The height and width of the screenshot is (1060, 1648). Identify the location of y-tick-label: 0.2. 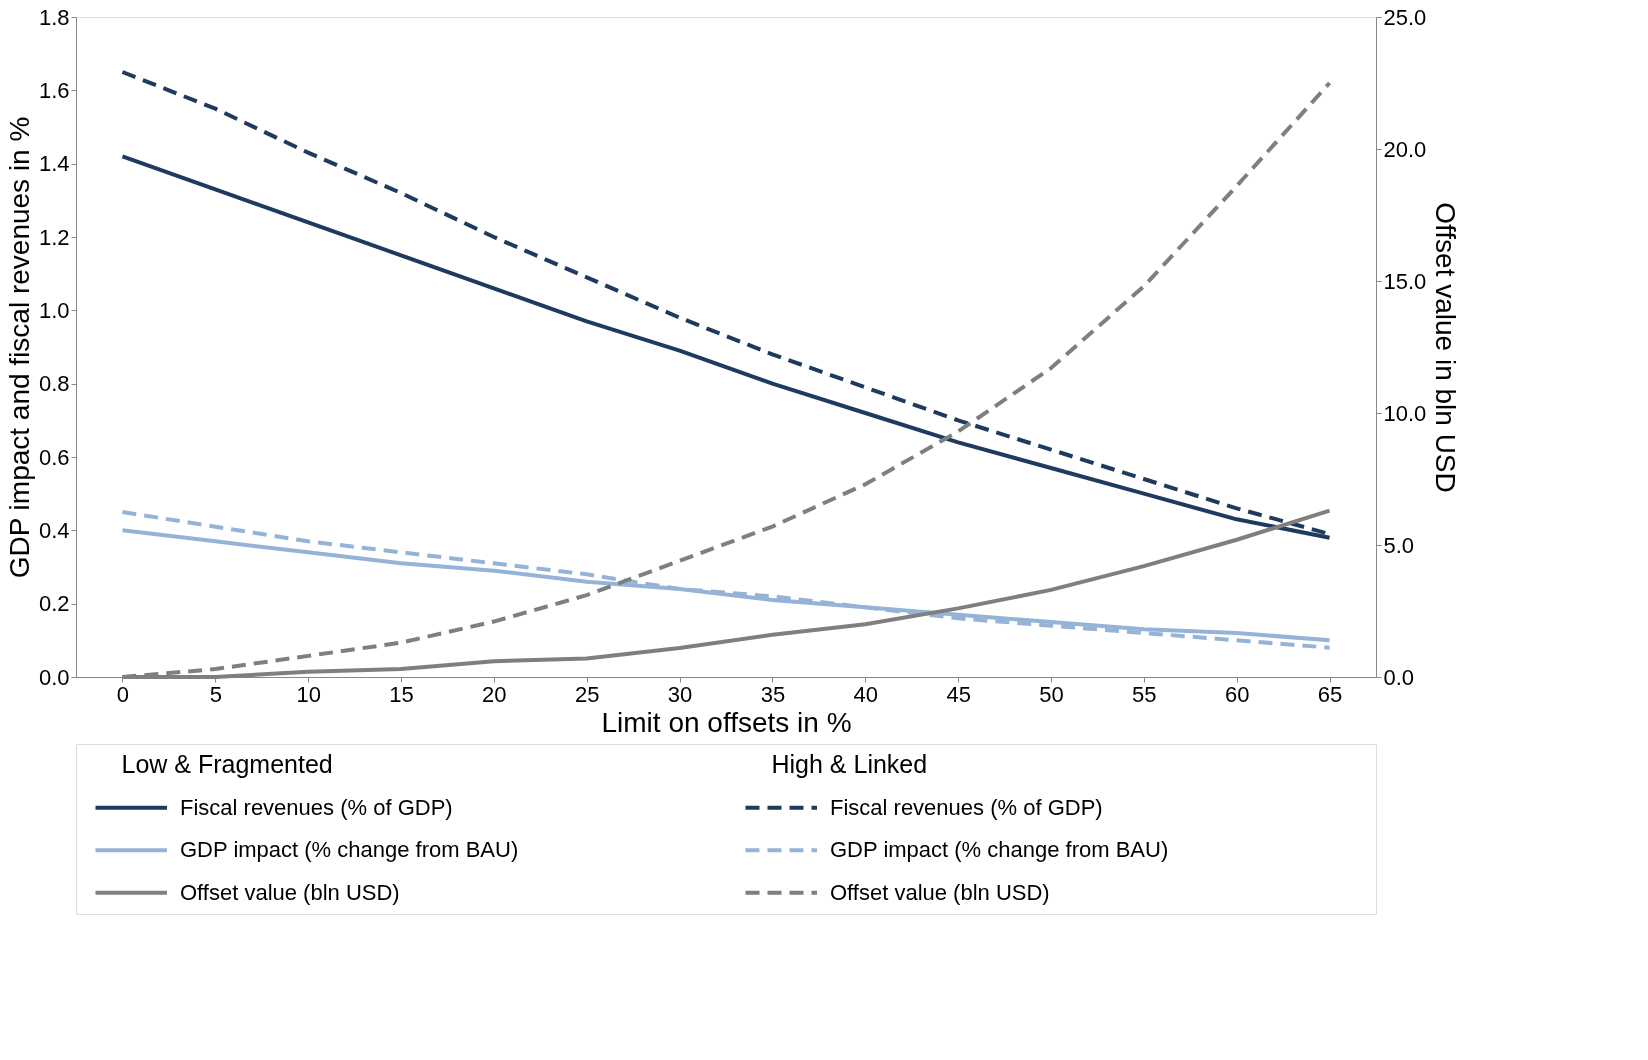
(54, 604).